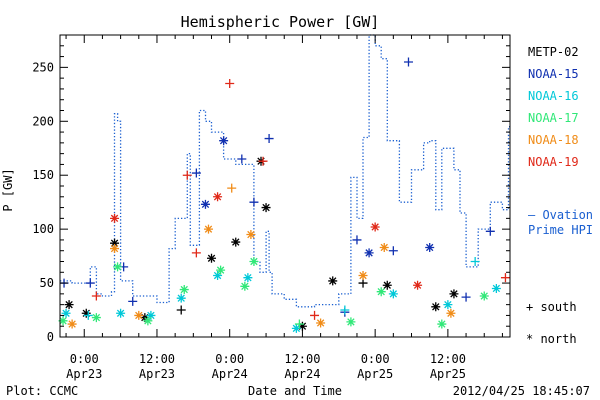 This screenshot has width=600, height=400. I want to click on legend-entry: NOAA-18, so click(553, 140).